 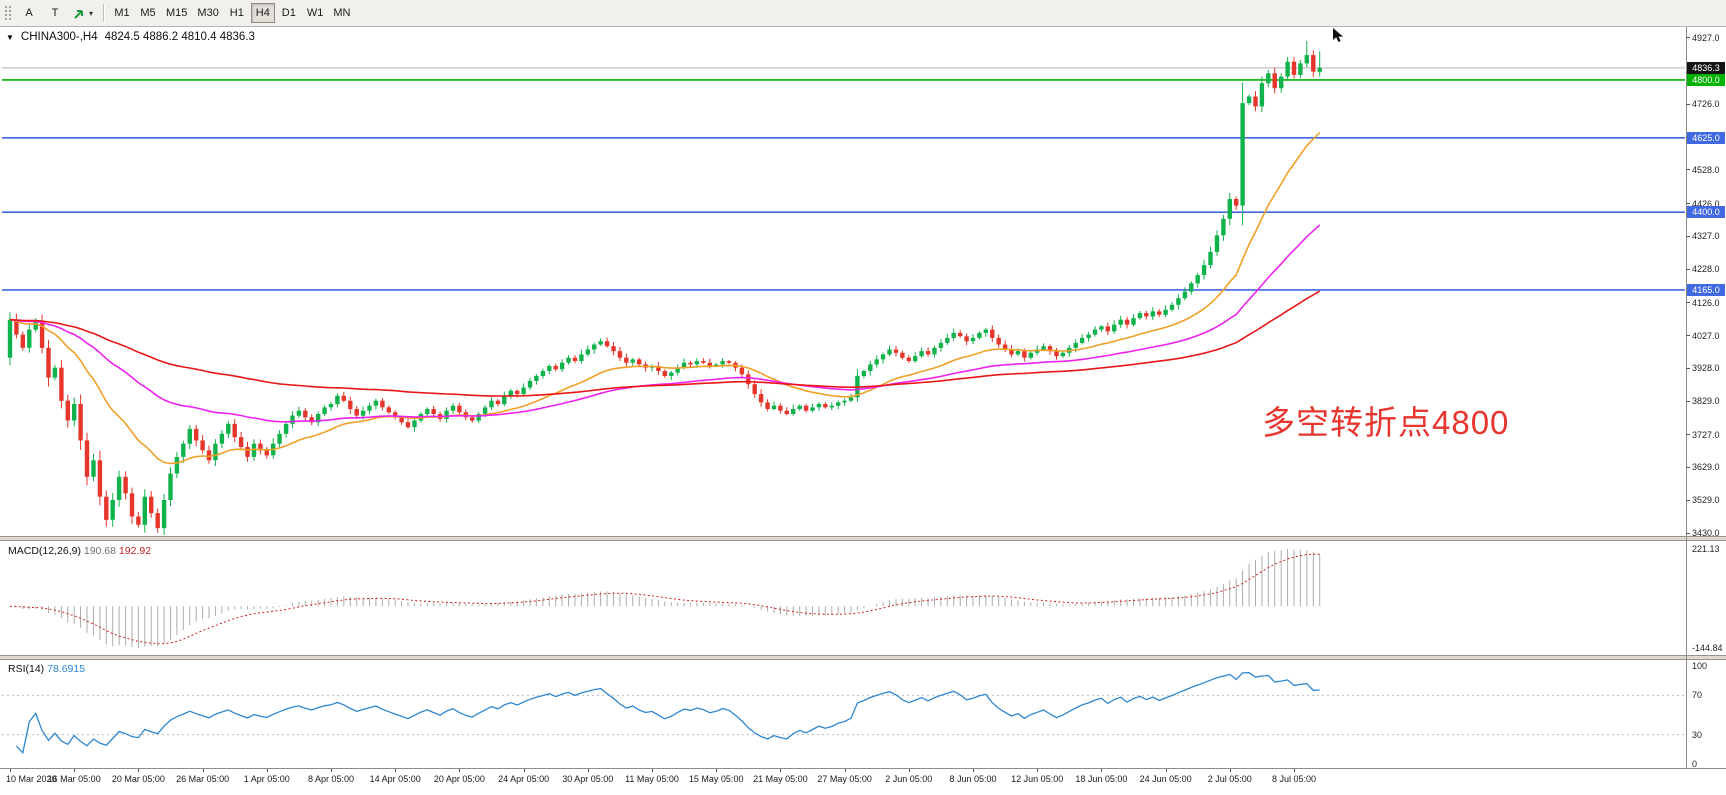 I want to click on price-tick-label: 4228.0, so click(x=1706, y=269).